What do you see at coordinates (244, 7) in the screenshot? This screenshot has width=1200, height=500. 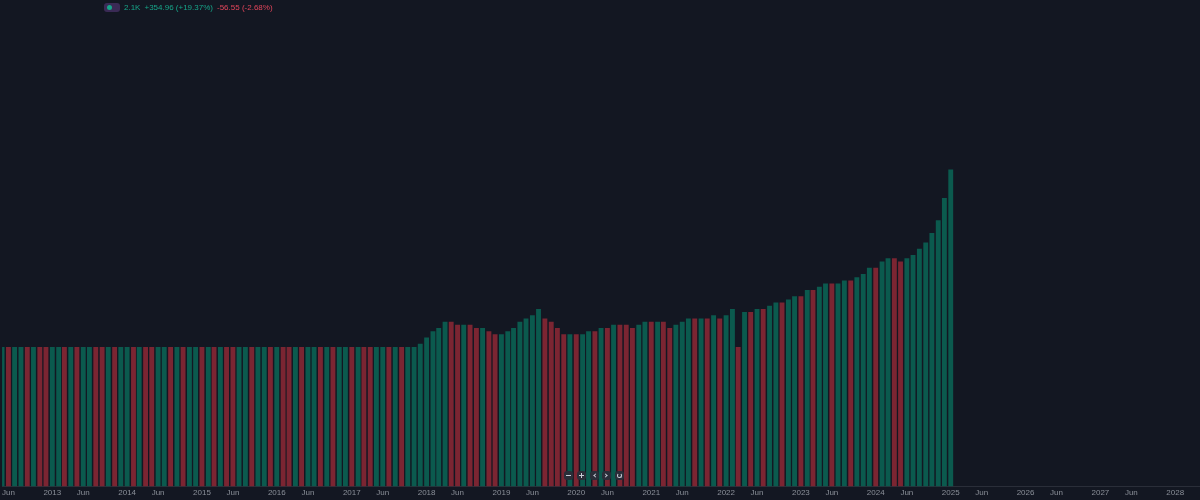 I see `text: -56.55 (-2.68%)` at bounding box center [244, 7].